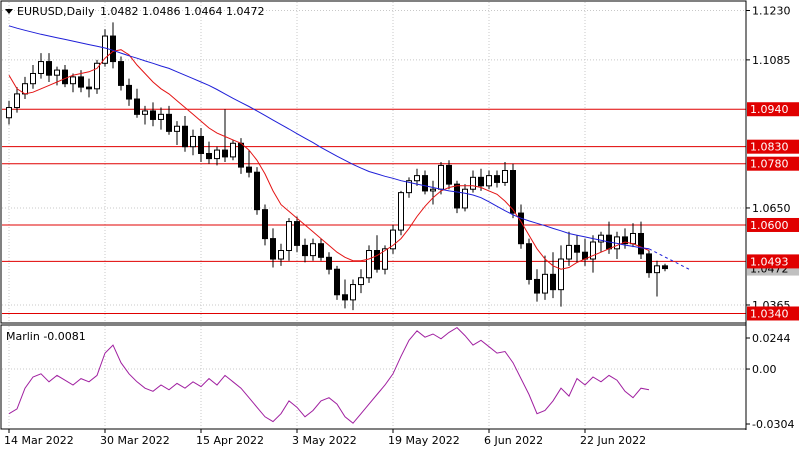 This screenshot has height=457, width=803. I want to click on level-label: 1.0940, so click(769, 109).